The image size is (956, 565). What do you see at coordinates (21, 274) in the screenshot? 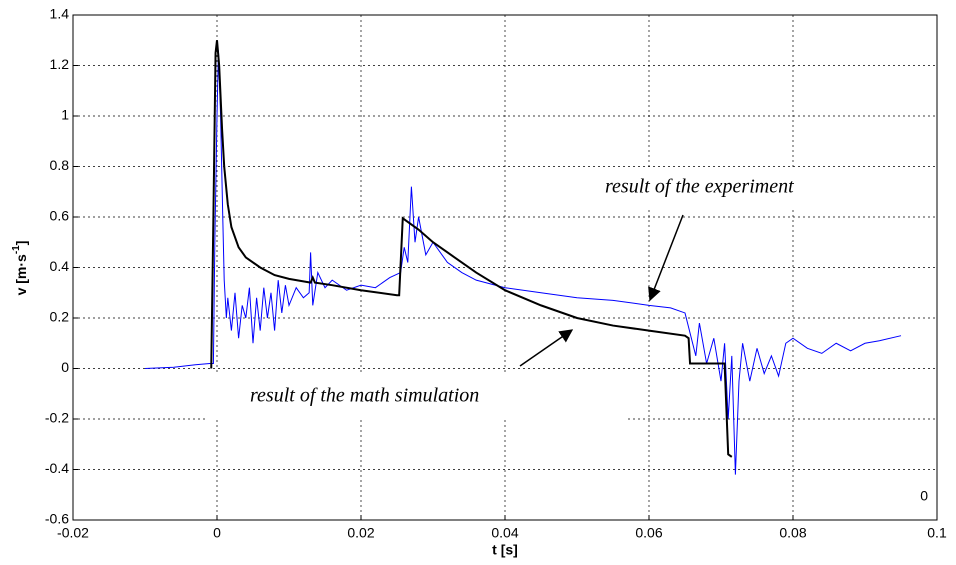
I see `y-axis-label-main: v [m·s` at bounding box center [21, 274].